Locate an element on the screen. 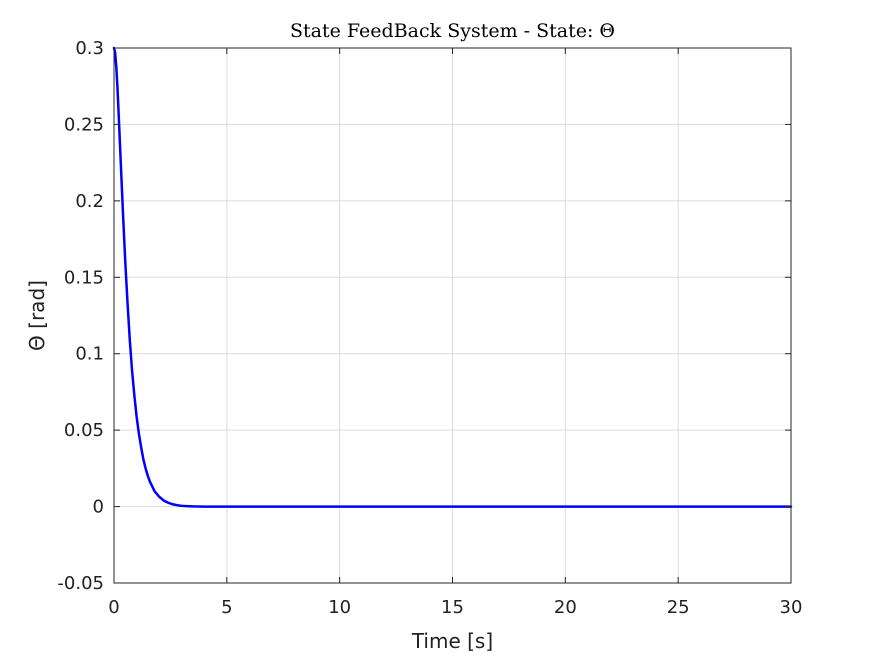 This screenshot has width=875, height=656. x-tick-label: 20 is located at coordinates (565, 607).